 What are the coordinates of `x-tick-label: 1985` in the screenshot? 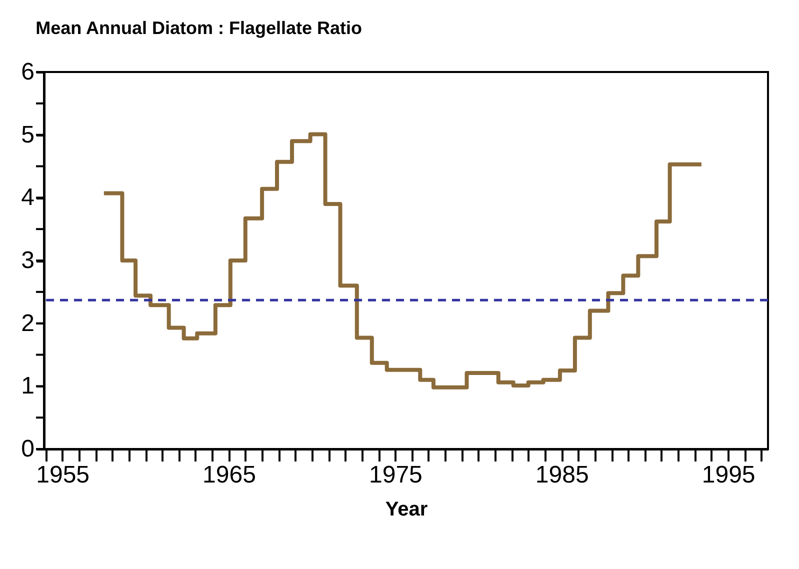 It's located at (562, 475).